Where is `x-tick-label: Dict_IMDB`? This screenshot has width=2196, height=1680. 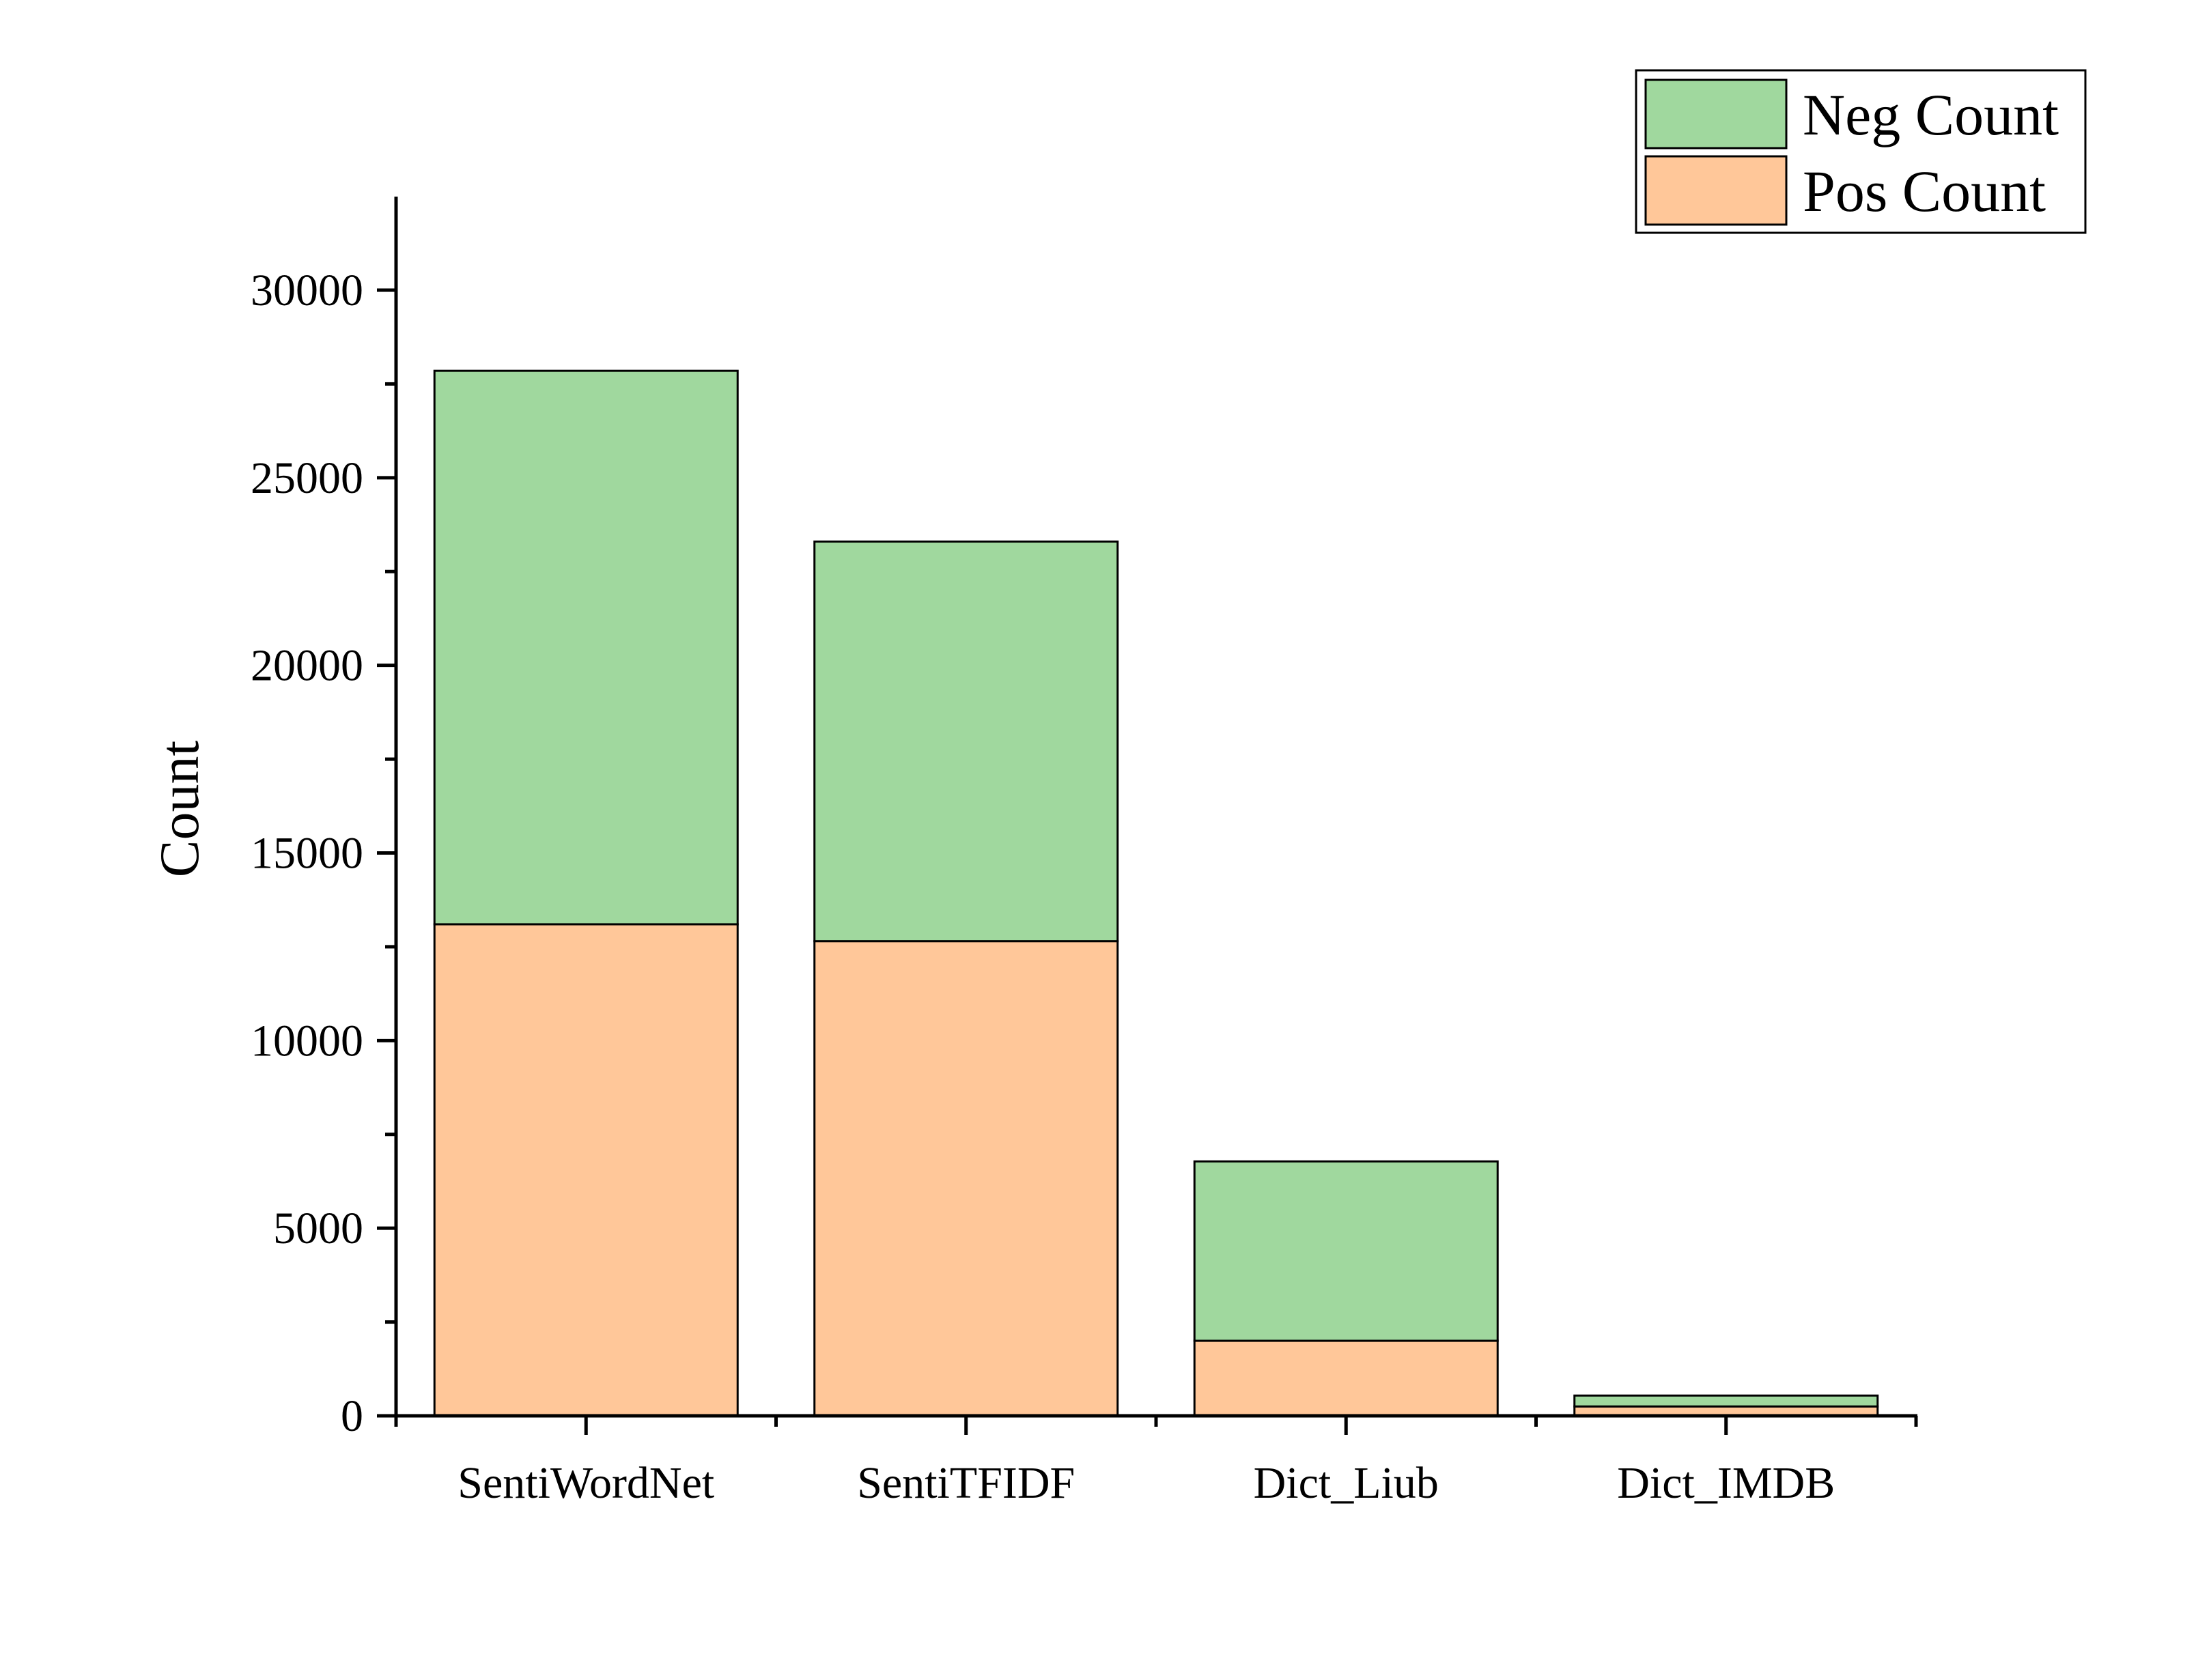
x-tick-label: Dict_IMDB is located at coordinates (1726, 1483).